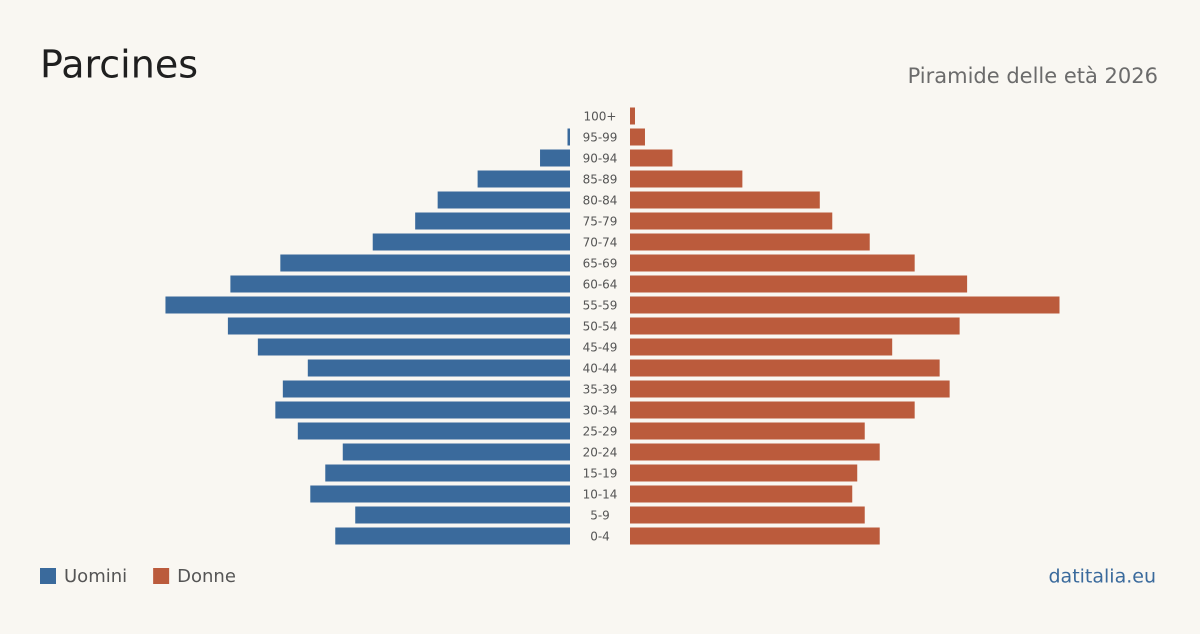 Image resolution: width=1200 pixels, height=634 pixels. I want to click on age-label: 45-49, so click(600, 348).